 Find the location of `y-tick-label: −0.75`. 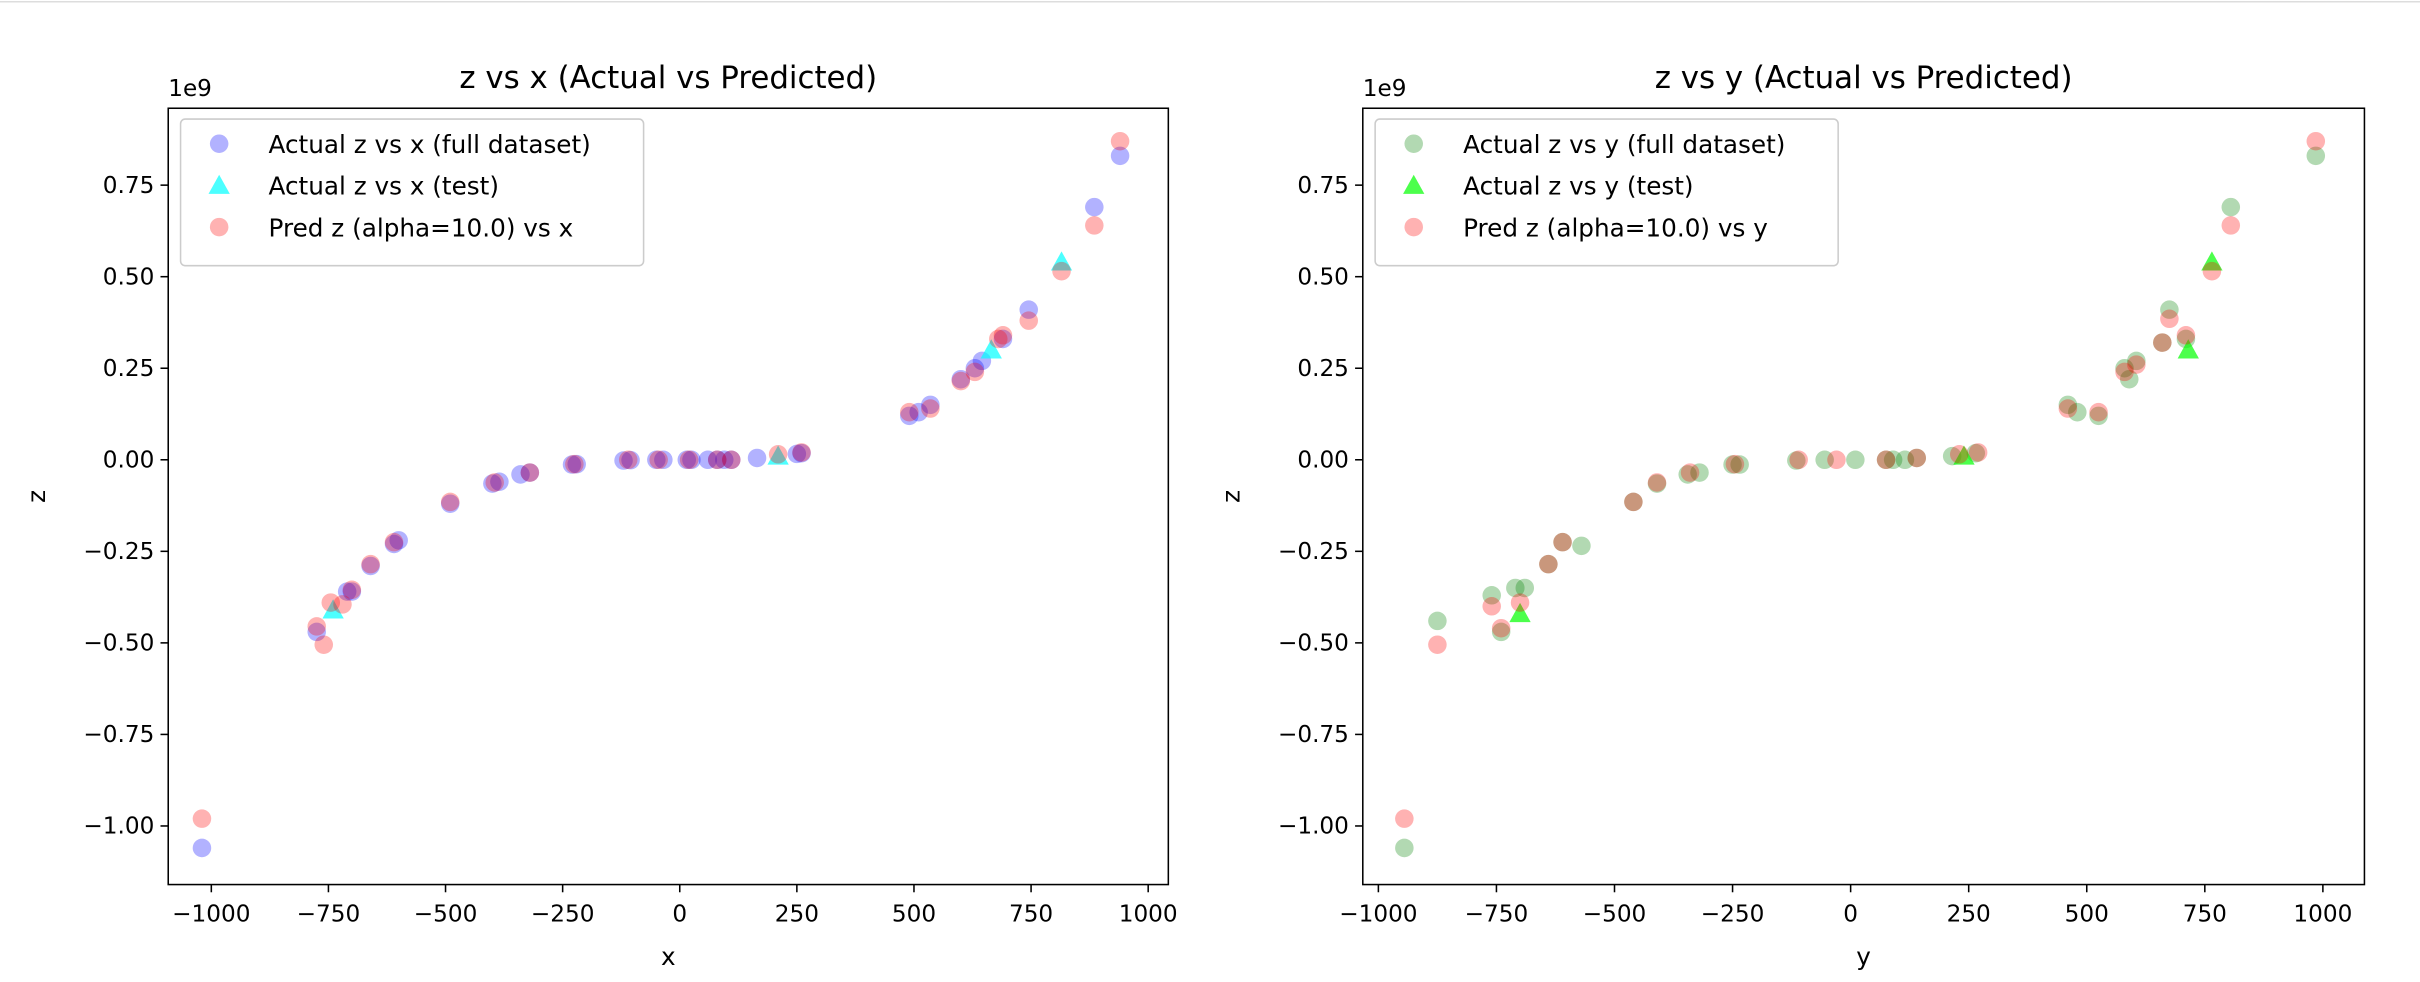

y-tick-label: −0.75 is located at coordinates (118, 735).